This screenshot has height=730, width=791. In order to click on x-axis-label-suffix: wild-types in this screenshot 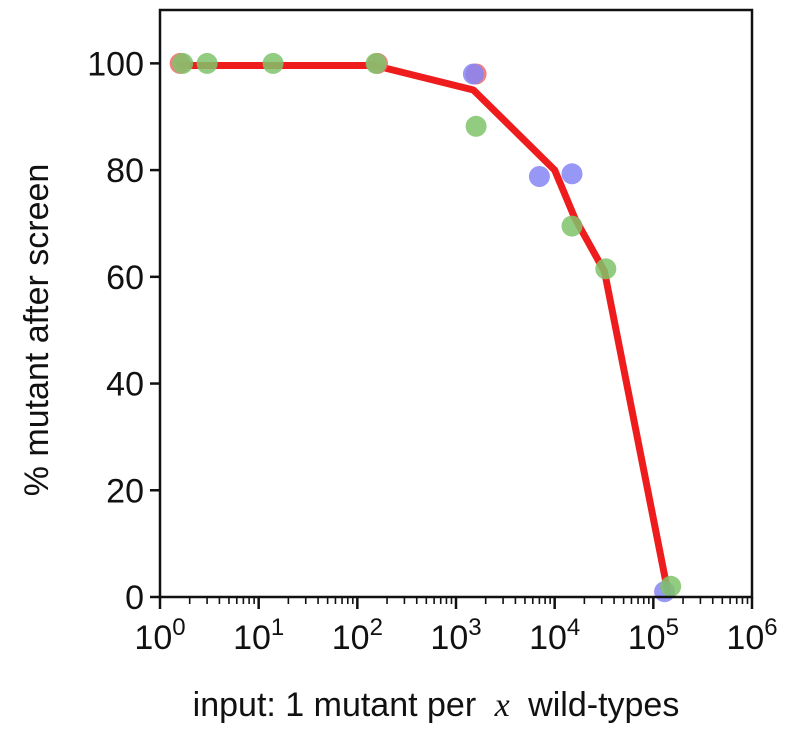, I will do `click(603, 705)`.